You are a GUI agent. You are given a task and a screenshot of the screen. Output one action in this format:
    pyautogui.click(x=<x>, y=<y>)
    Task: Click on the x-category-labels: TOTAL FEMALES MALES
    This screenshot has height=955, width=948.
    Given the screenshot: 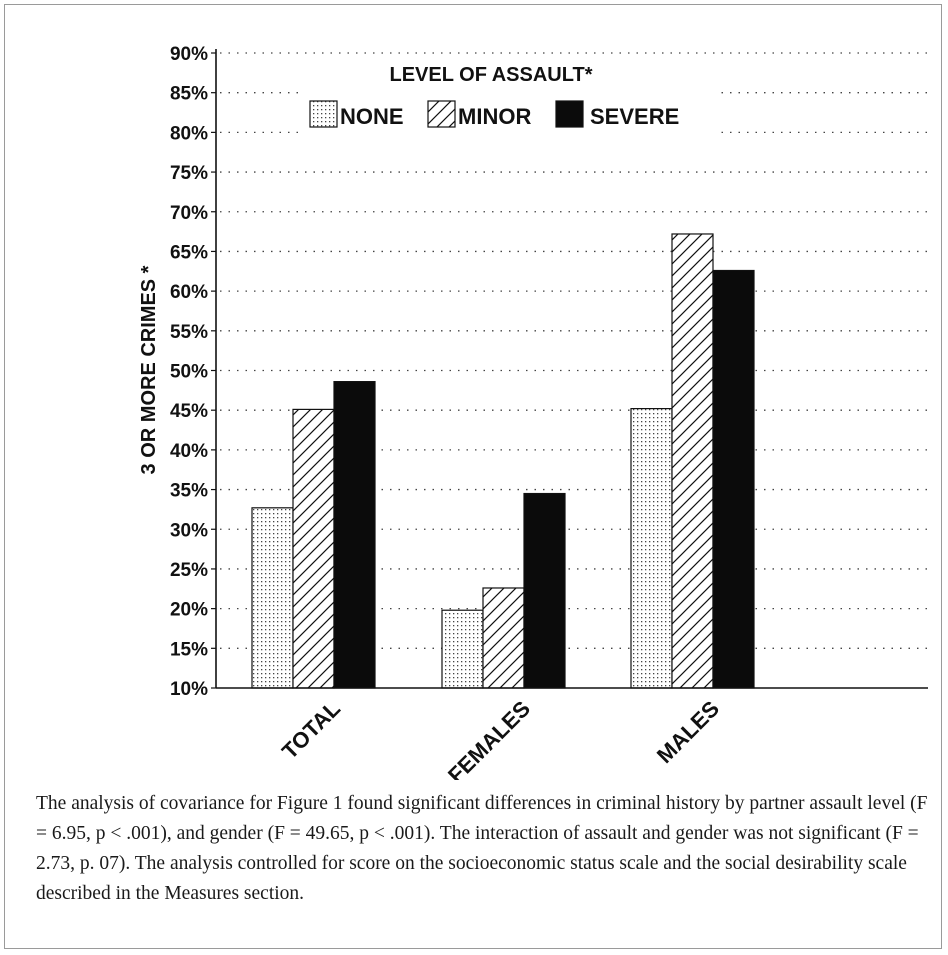 What is the action you would take?
    pyautogui.click(x=500, y=738)
    